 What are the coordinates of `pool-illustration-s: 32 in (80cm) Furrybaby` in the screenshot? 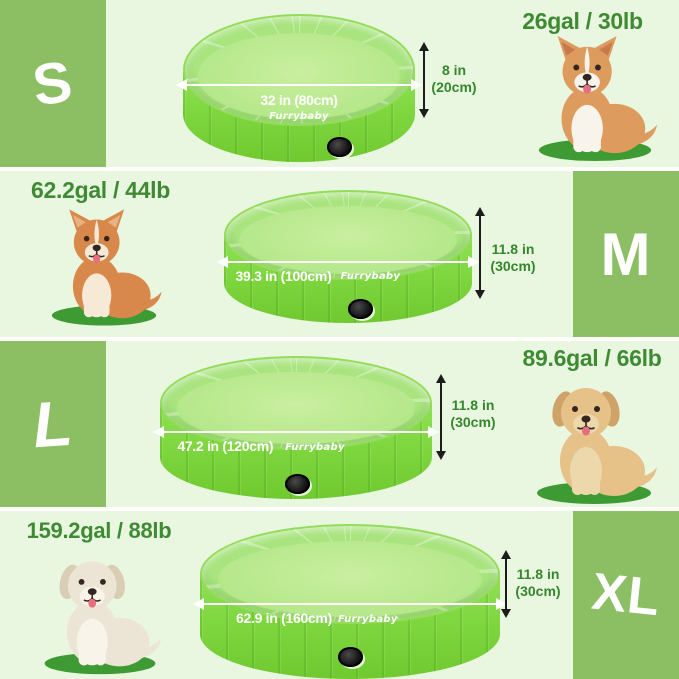 It's located at (299, 88).